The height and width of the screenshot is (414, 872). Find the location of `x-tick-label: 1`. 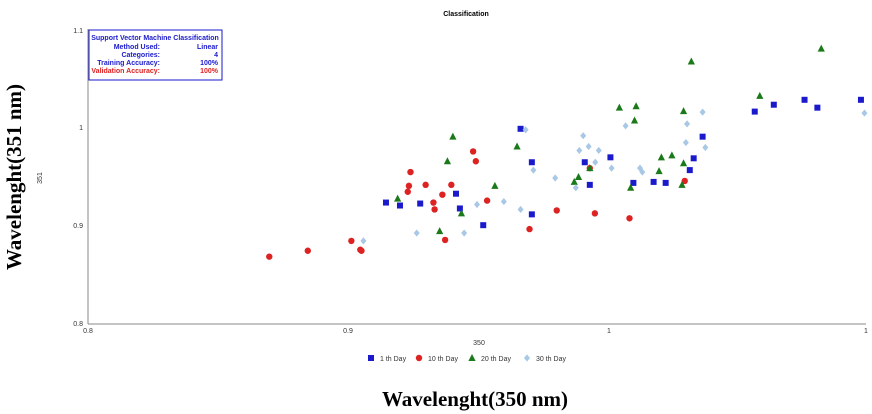

x-tick-label: 1 is located at coordinates (609, 331).